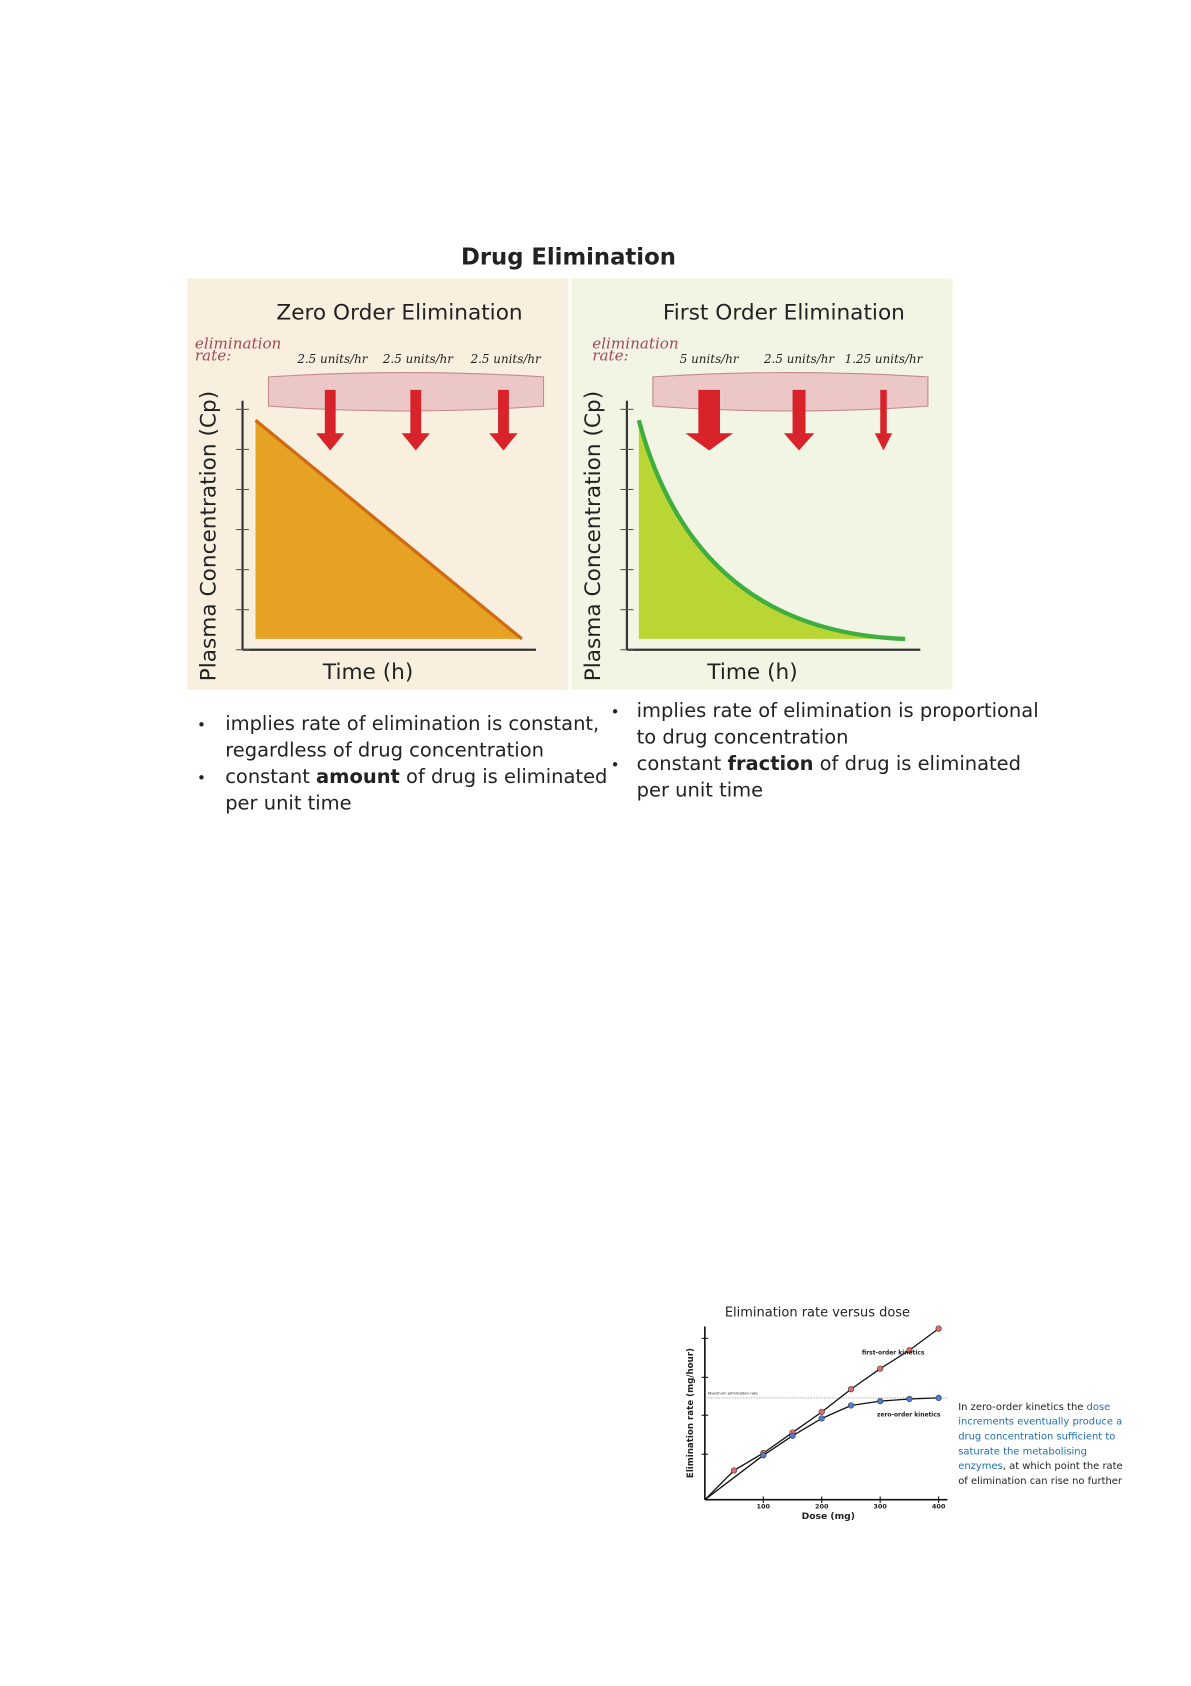 The height and width of the screenshot is (1686, 1191). I want to click on bullet-text: to drug concentration, so click(743, 736).